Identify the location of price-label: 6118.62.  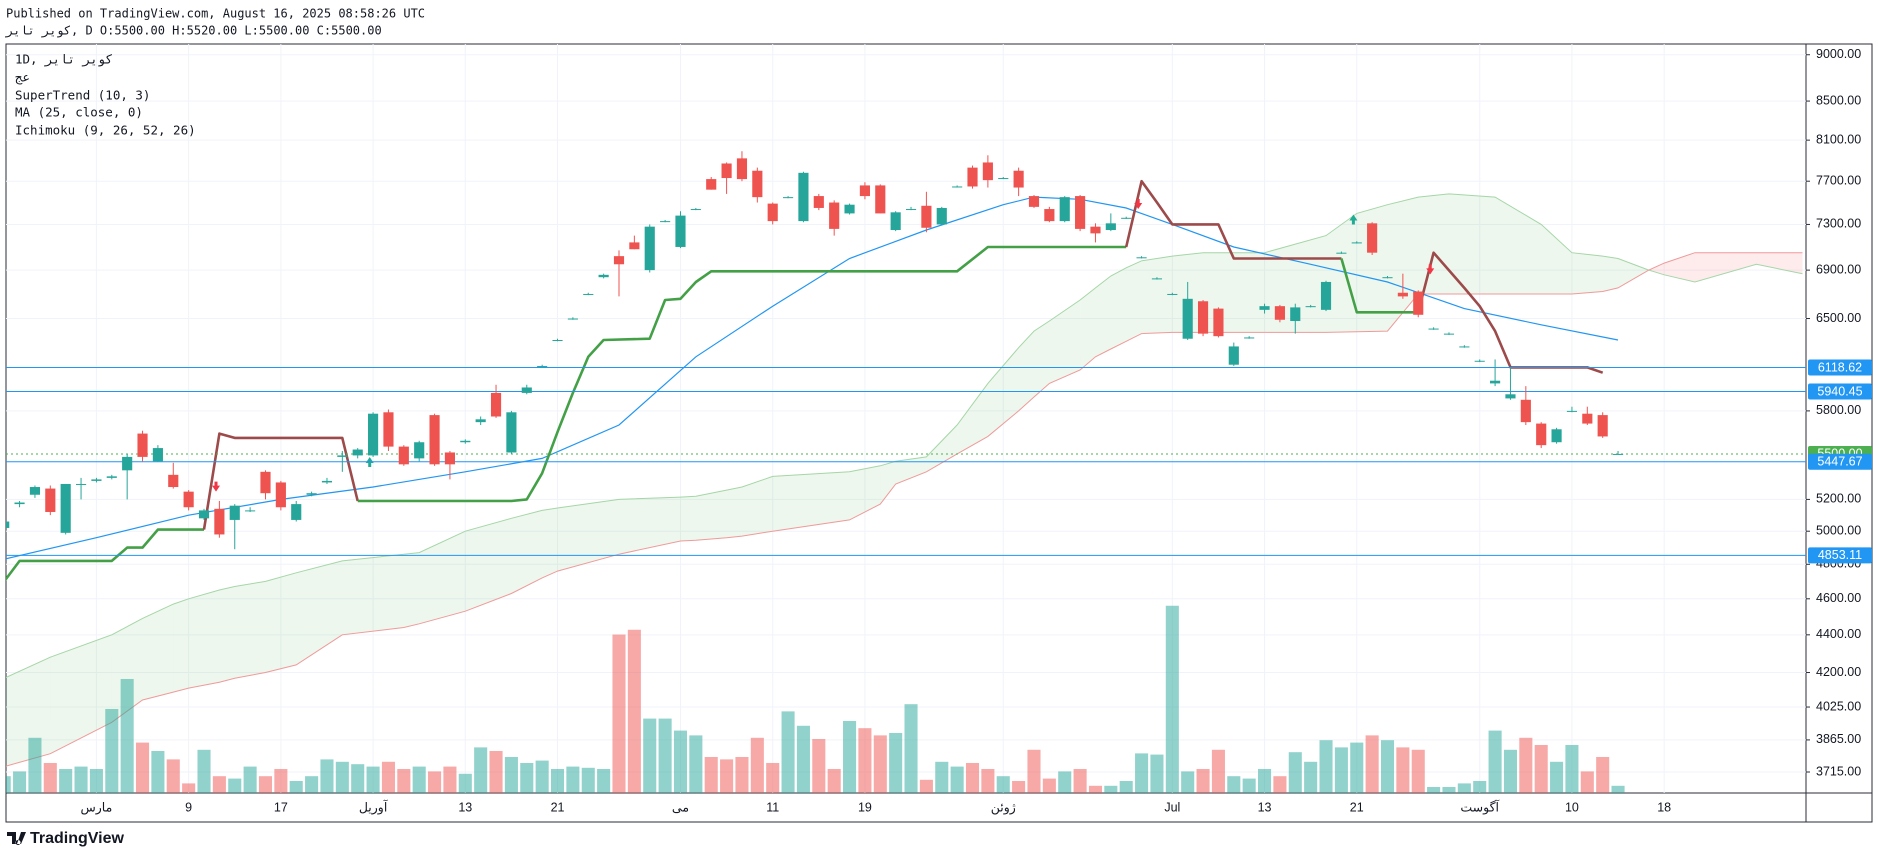
(1840, 367).